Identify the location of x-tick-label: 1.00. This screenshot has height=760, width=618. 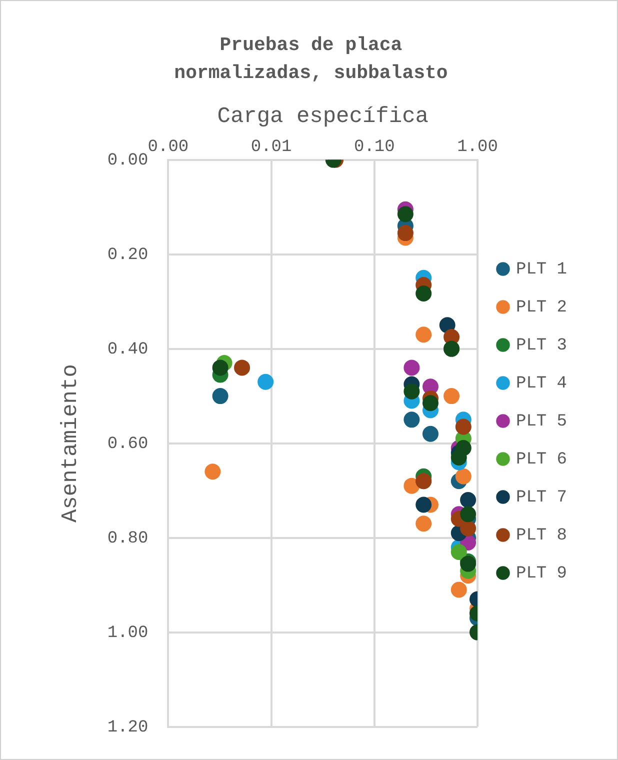
(477, 148).